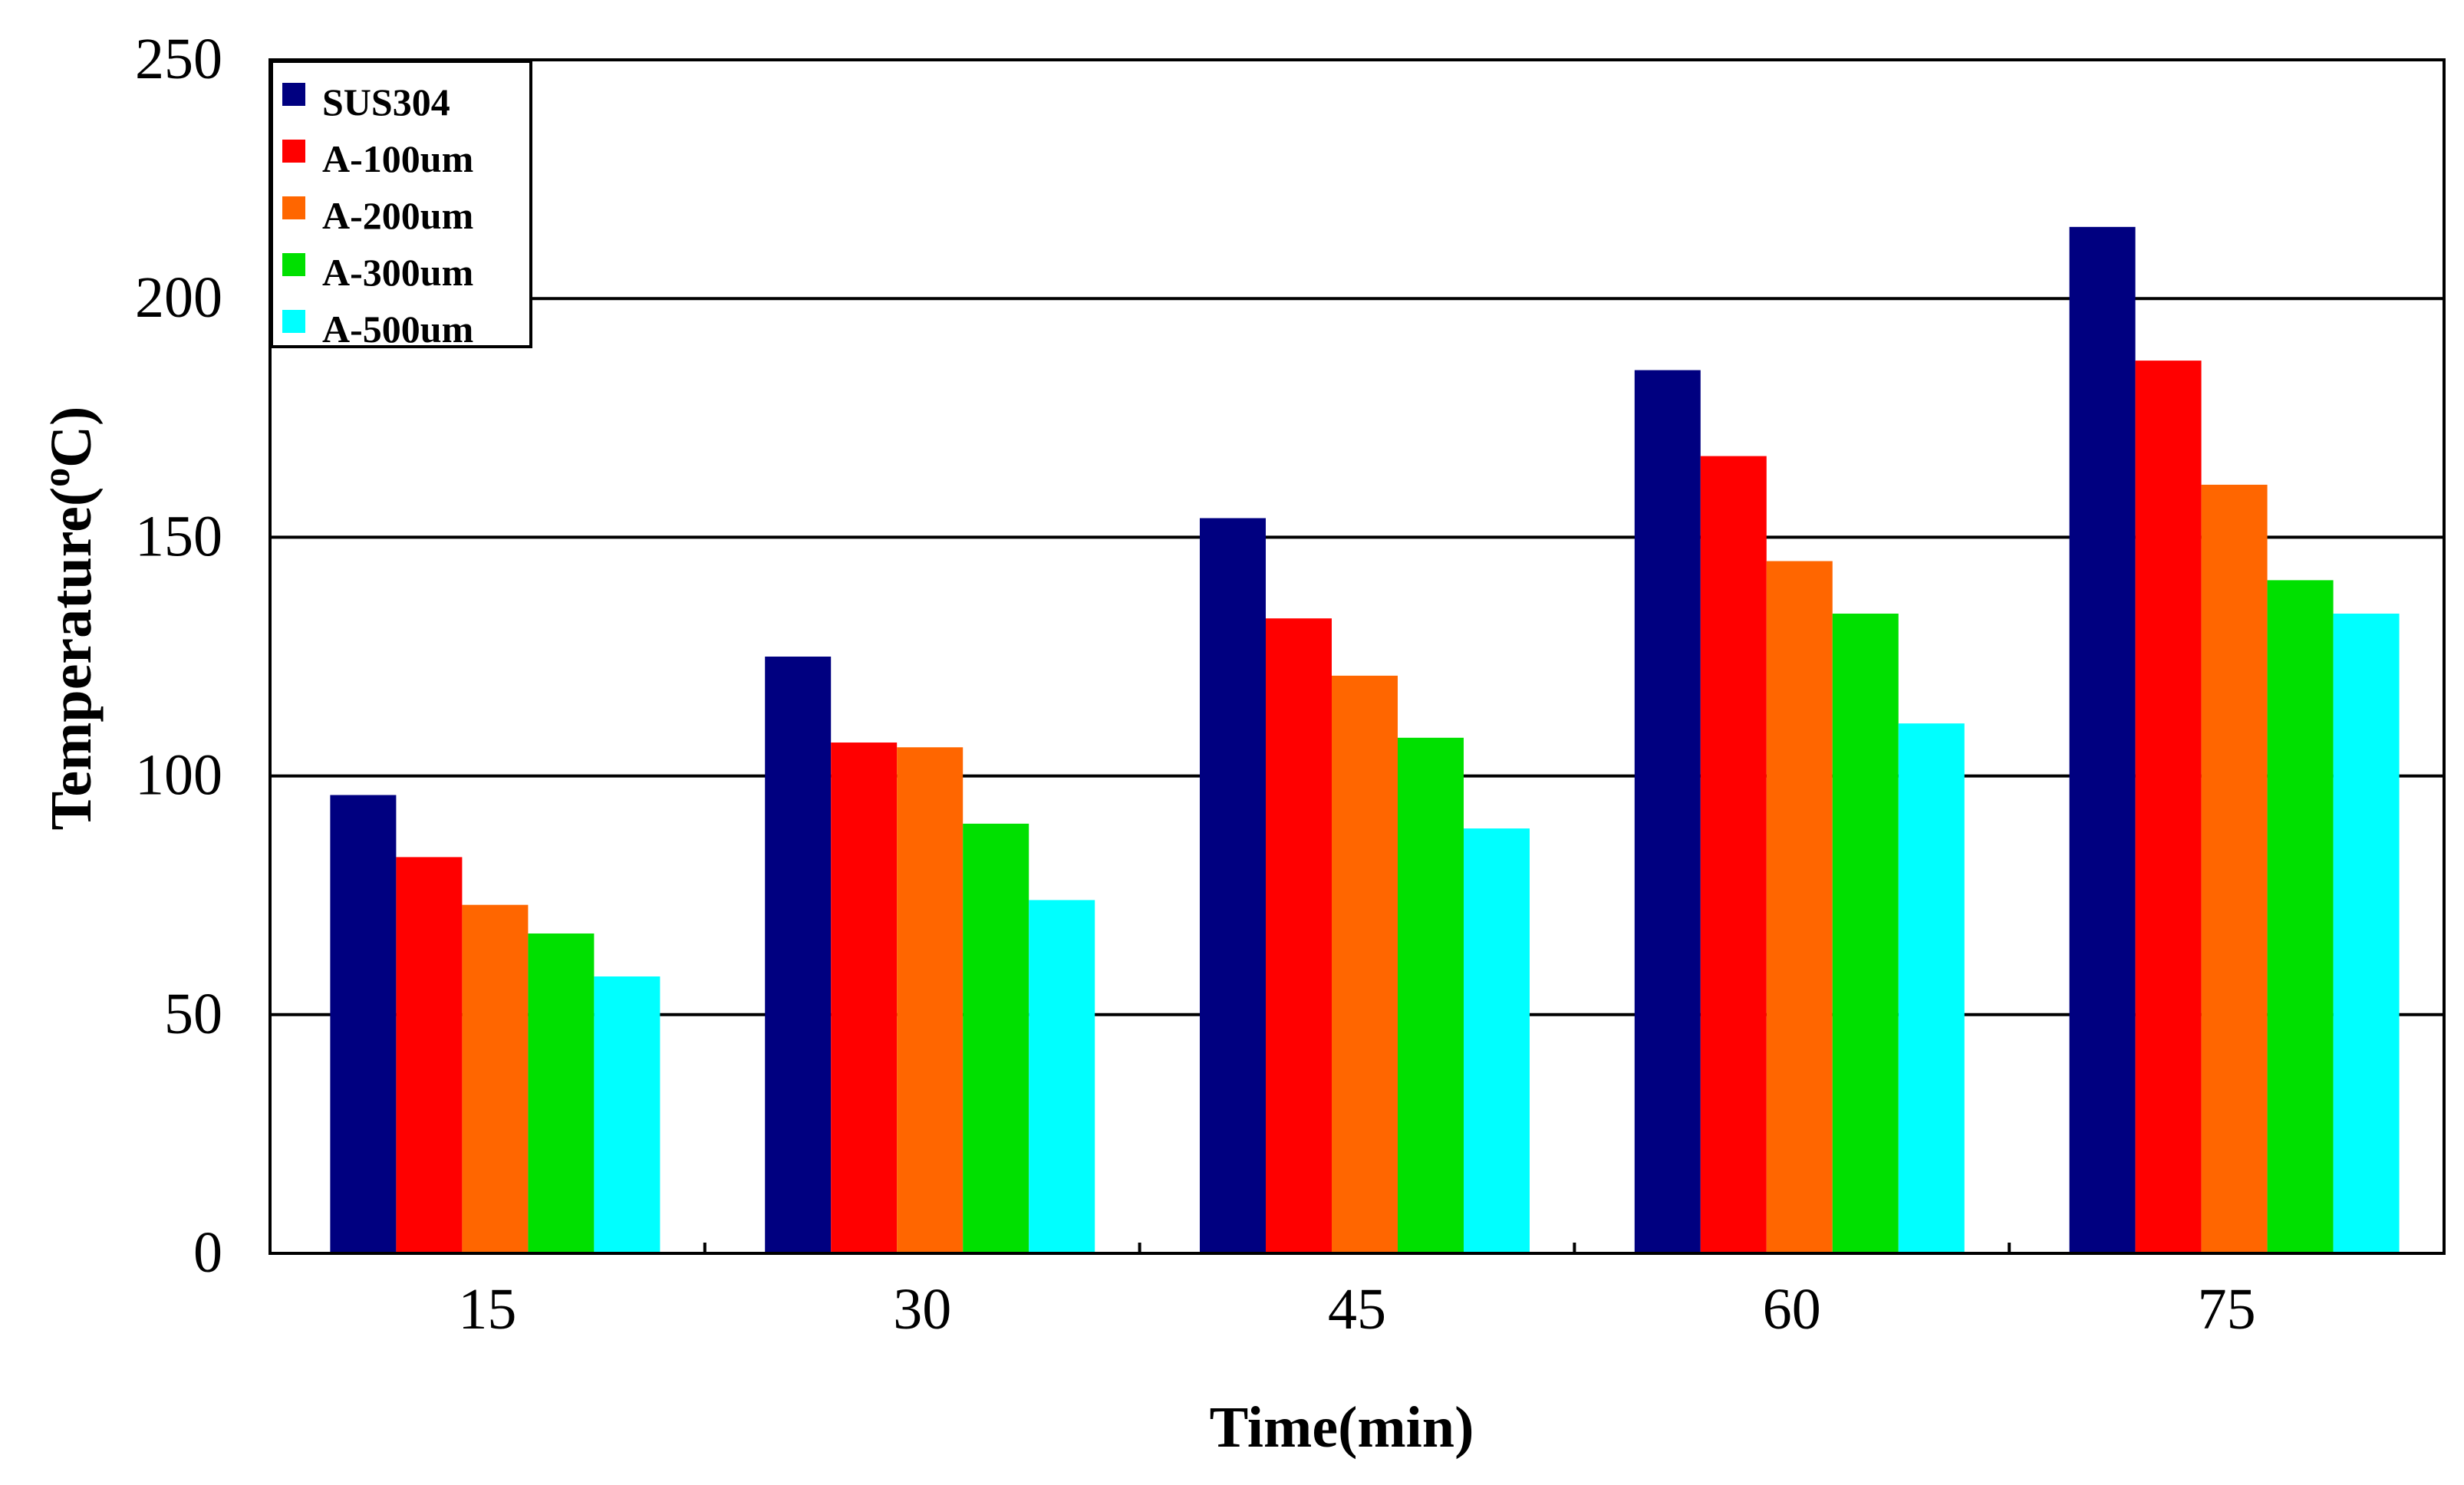  I want to click on y-tick-label: 250, so click(178, 59).